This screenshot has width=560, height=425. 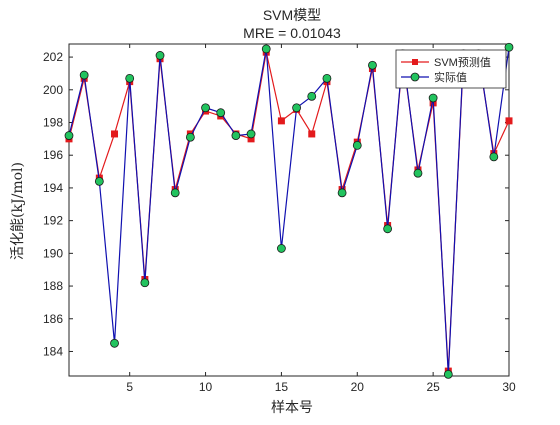 What do you see at coordinates (53, 57) in the screenshot?
I see `y-tick-label: 202` at bounding box center [53, 57].